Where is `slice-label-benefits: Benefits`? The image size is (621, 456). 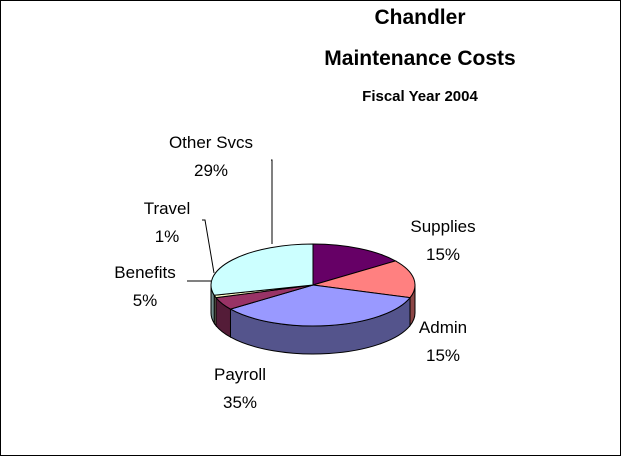 slice-label-benefits: Benefits is located at coordinates (144, 272).